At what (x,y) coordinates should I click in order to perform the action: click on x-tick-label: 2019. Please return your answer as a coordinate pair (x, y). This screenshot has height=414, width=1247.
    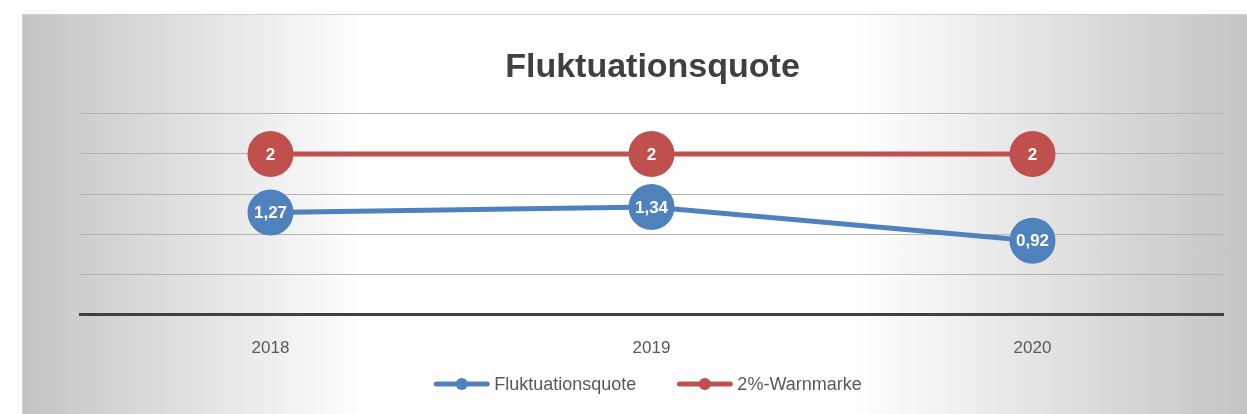
    Looking at the image, I should click on (651, 348).